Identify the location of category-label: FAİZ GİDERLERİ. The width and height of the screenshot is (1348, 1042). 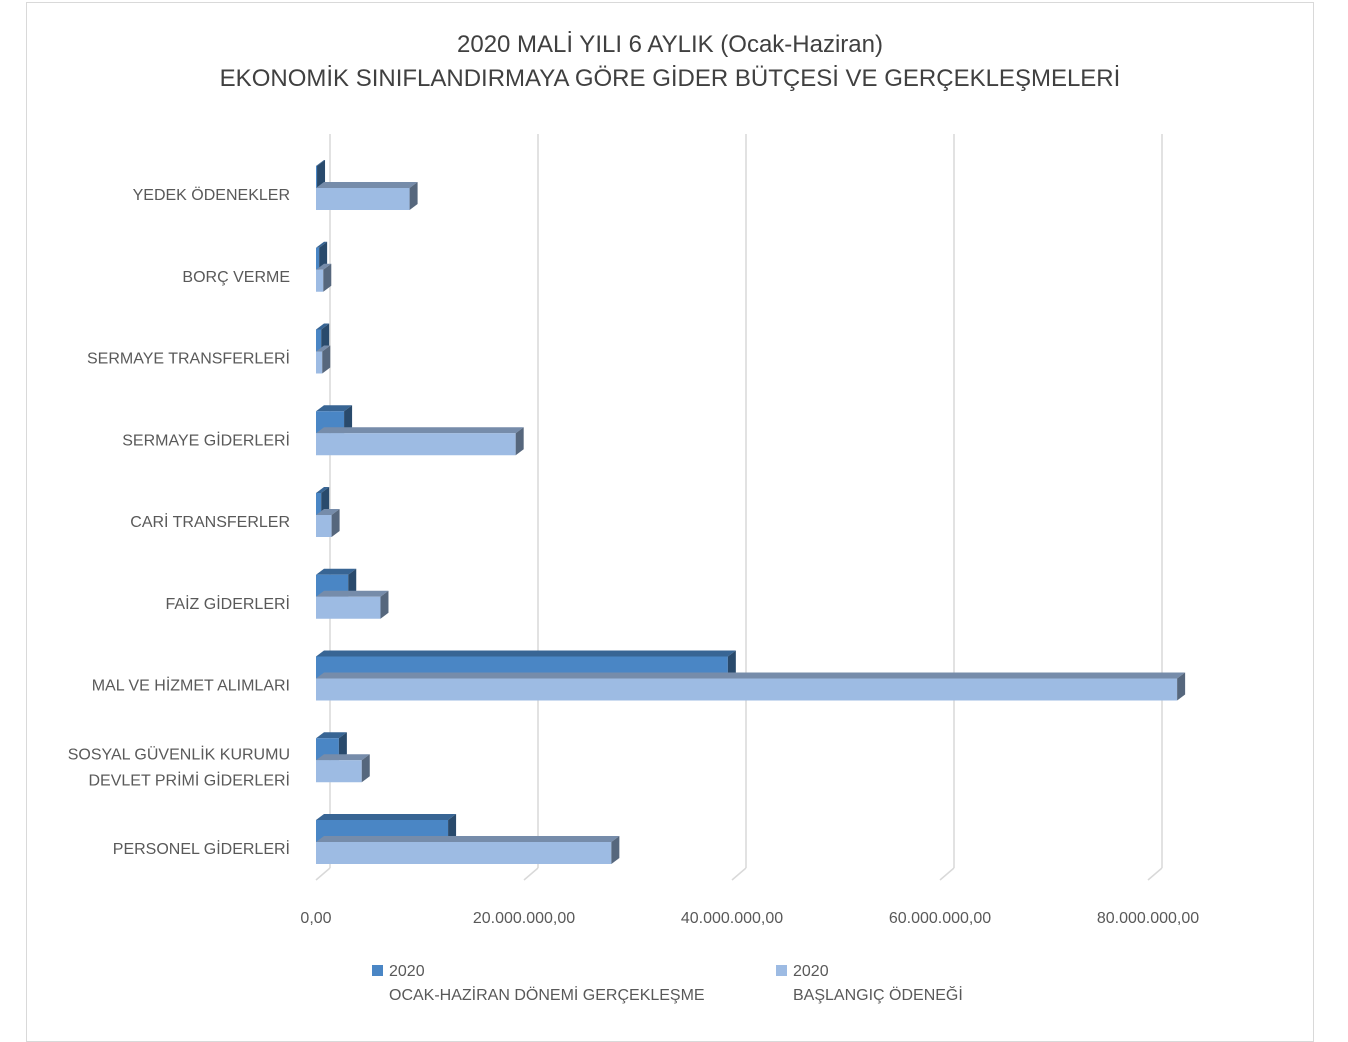
(228, 603).